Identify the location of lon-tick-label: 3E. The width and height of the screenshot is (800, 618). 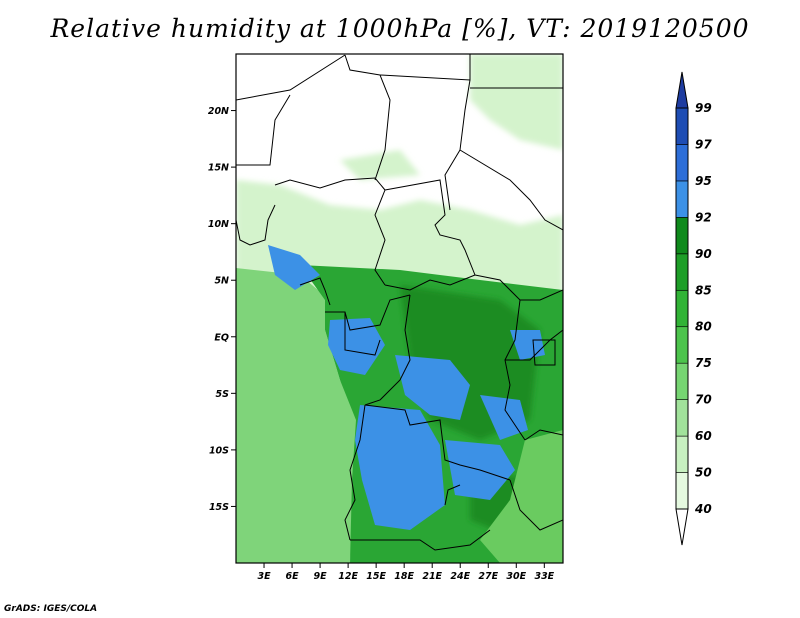
(264, 576).